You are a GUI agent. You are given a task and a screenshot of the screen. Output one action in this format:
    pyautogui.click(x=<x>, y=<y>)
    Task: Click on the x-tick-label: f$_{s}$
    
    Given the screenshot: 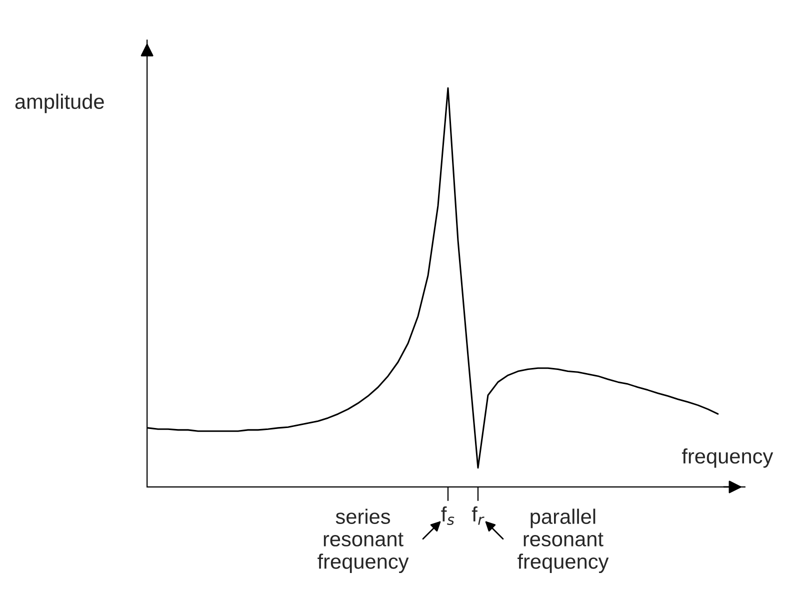 What is the action you would take?
    pyautogui.click(x=447, y=516)
    